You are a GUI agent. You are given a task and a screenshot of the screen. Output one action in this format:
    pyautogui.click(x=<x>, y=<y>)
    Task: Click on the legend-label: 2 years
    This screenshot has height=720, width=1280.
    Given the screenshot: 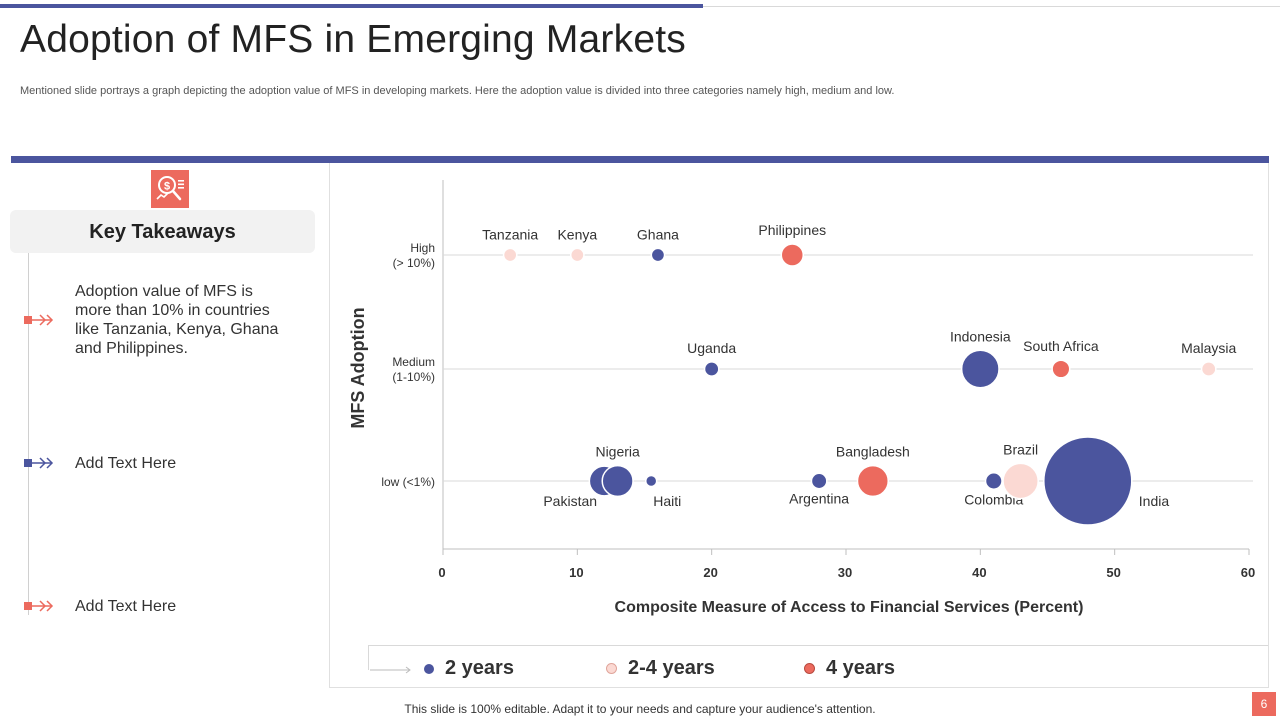 What is the action you would take?
    pyautogui.click(x=479, y=668)
    